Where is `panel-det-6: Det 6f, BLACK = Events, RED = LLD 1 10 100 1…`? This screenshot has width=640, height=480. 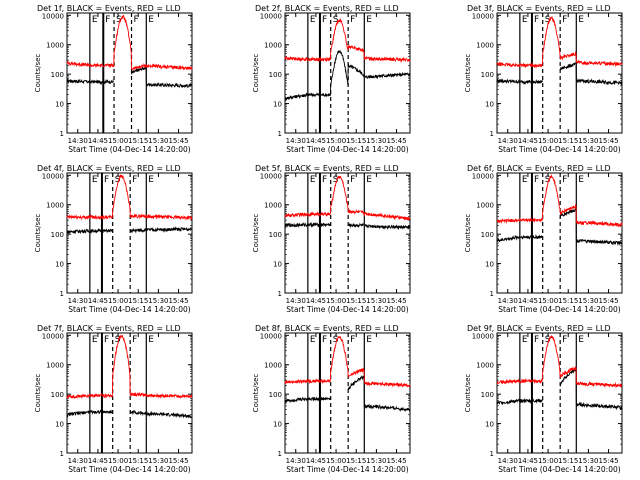 panel-det-6: Det 6f, BLACK = Events, RED = LLD 1 10 100 1… is located at coordinates (543, 239).